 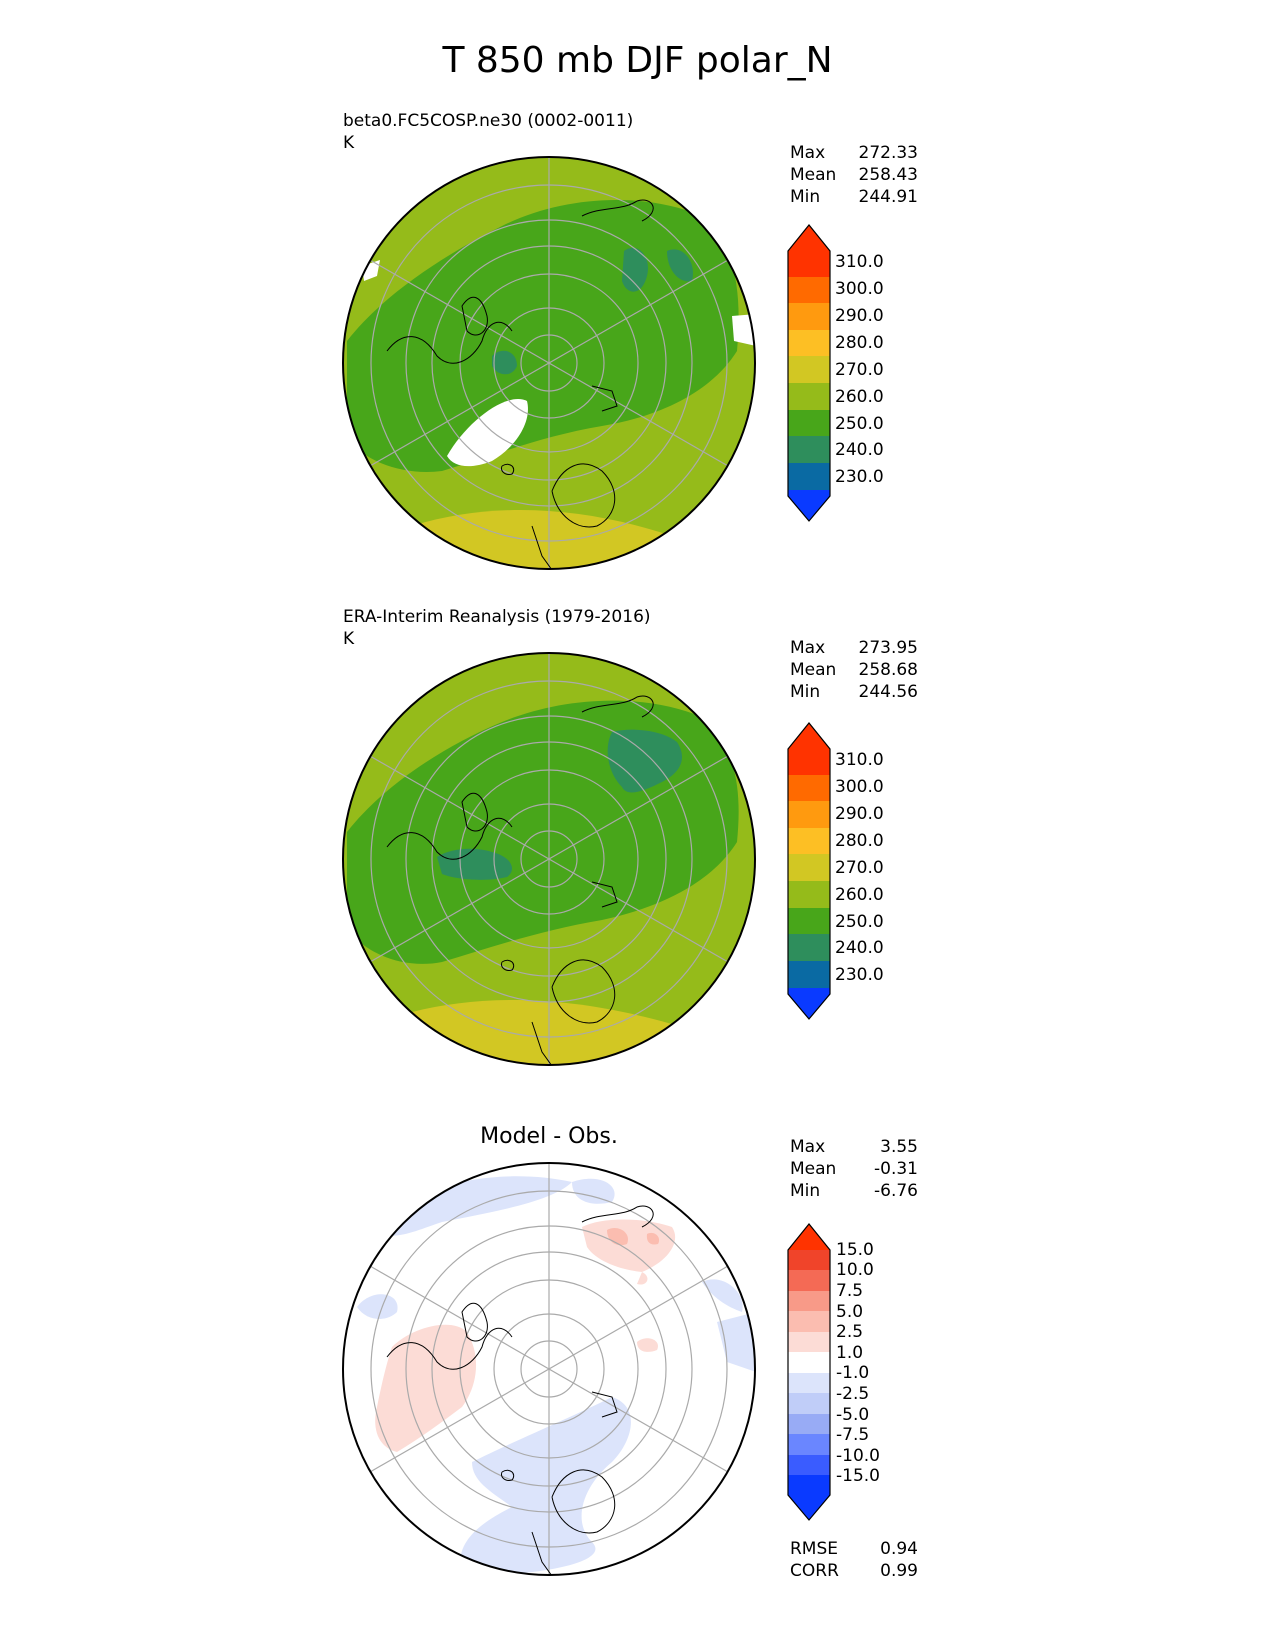 What do you see at coordinates (859, 760) in the screenshot?
I see `cbar2-label: 310.0` at bounding box center [859, 760].